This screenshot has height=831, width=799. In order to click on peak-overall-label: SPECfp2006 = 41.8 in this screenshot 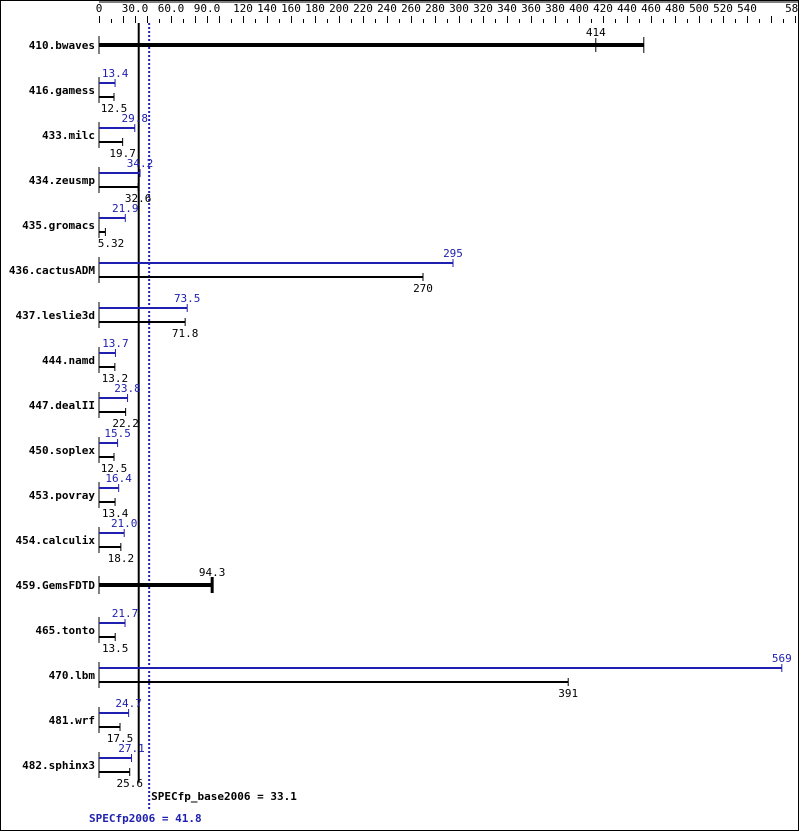, I will do `click(145, 818)`.